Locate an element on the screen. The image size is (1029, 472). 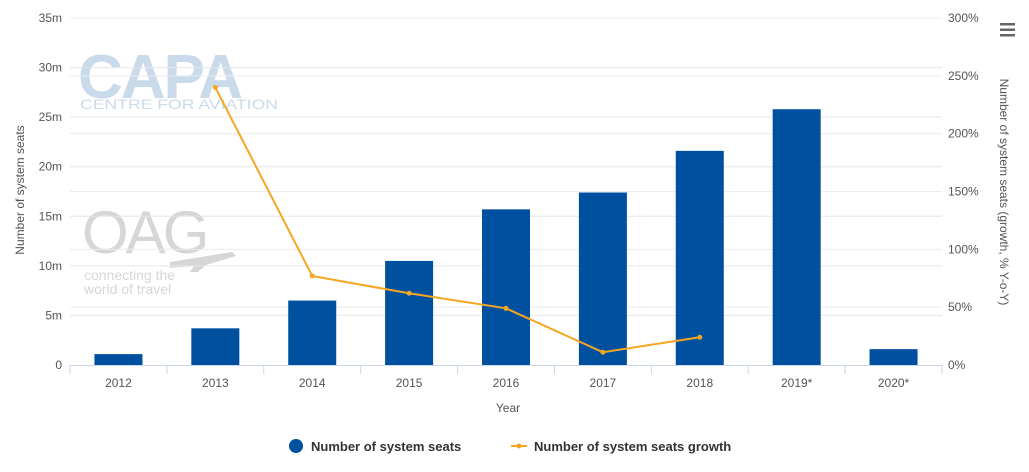
x-tick-label: 2018 is located at coordinates (699, 383).